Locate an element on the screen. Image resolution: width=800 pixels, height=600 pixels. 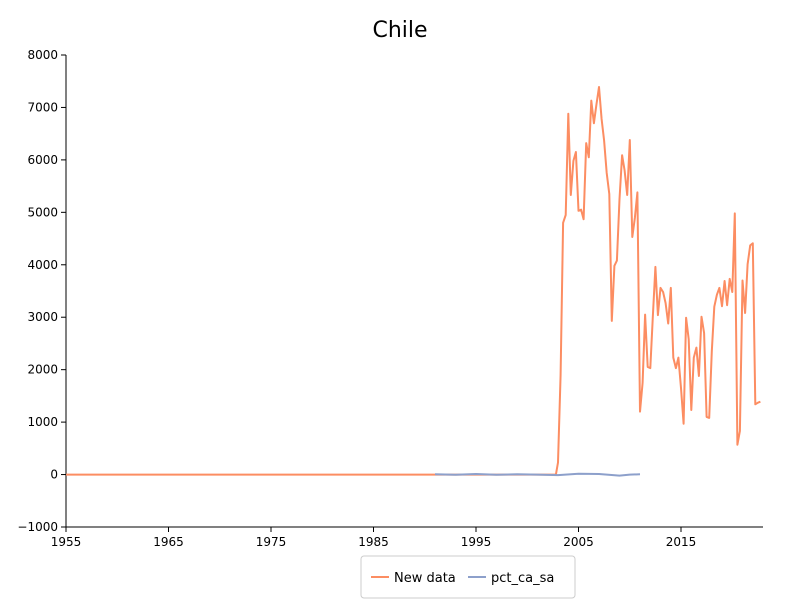
chart-title: Chile is located at coordinates (399, 30).